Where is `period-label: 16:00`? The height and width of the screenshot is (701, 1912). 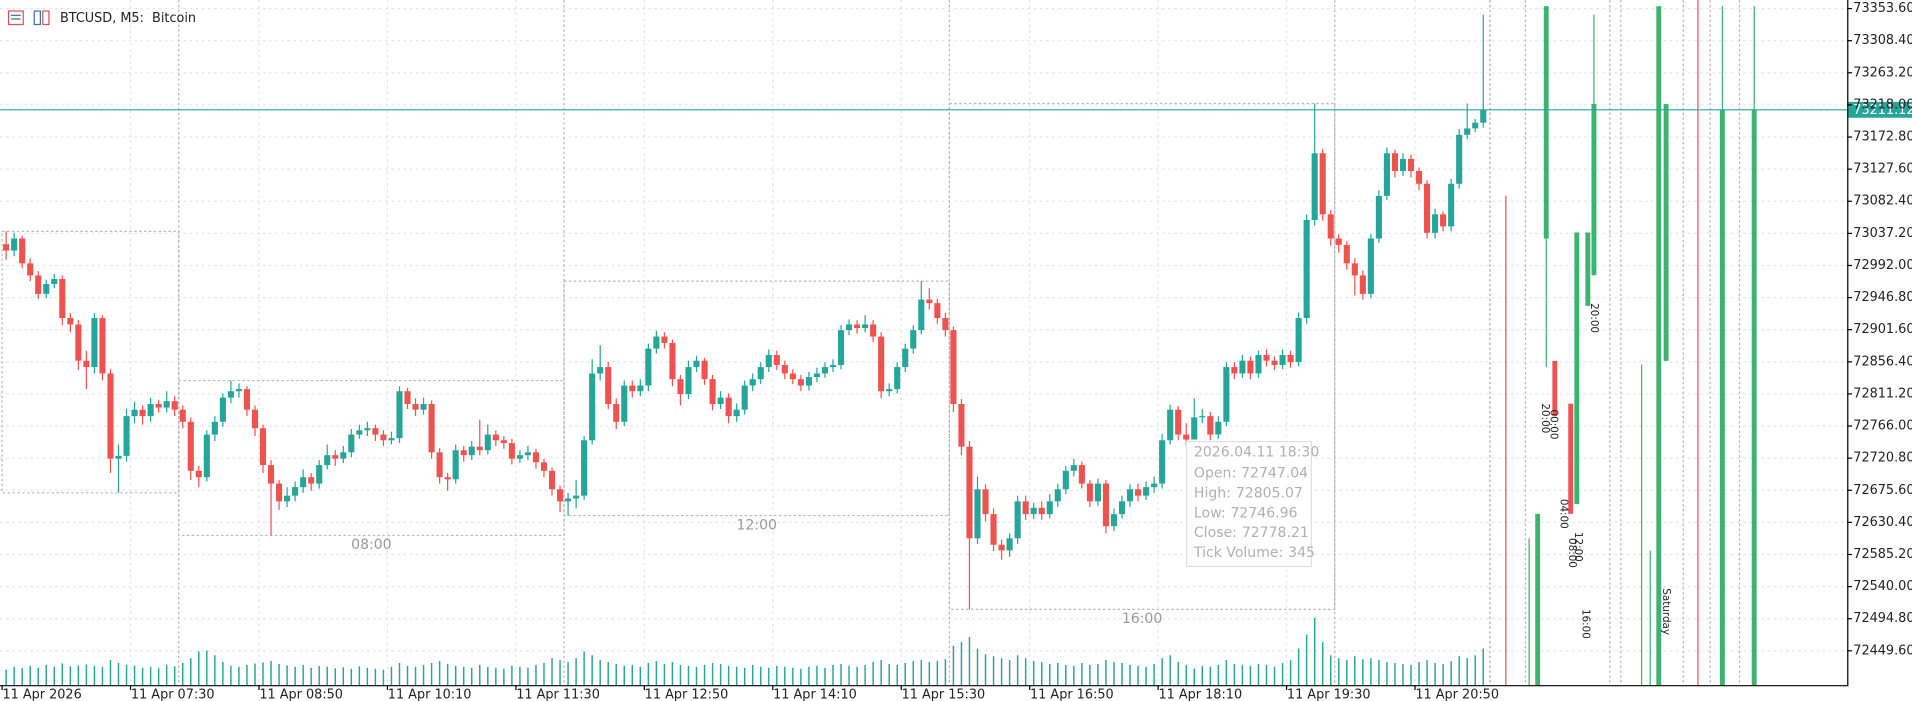 period-label: 16:00 is located at coordinates (1142, 619).